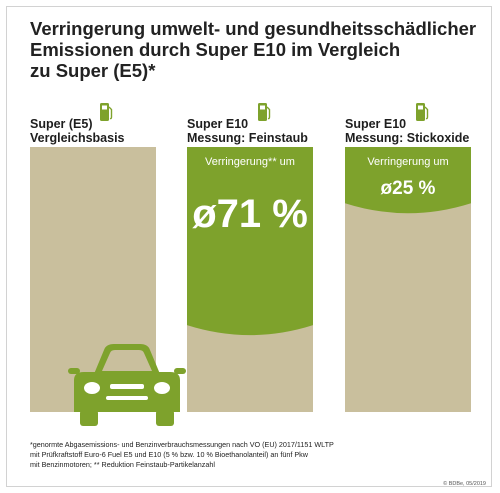 The width and height of the screenshot is (500, 493). Describe the element at coordinates (215, 49) in the screenshot. I see `title-line: Emissionen durch Super E10 im Vergleich` at that location.